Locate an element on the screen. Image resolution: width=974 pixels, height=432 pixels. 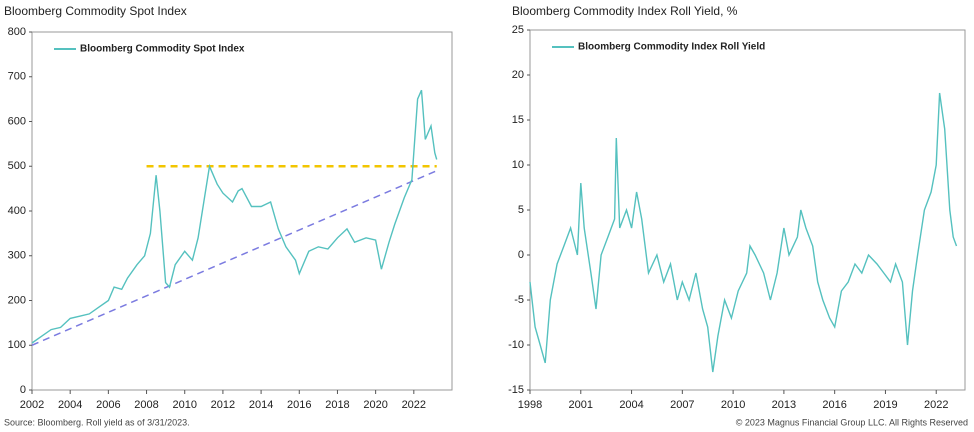
legend-label: Bloomberg Commodity Index Roll Yield is located at coordinates (671, 47).